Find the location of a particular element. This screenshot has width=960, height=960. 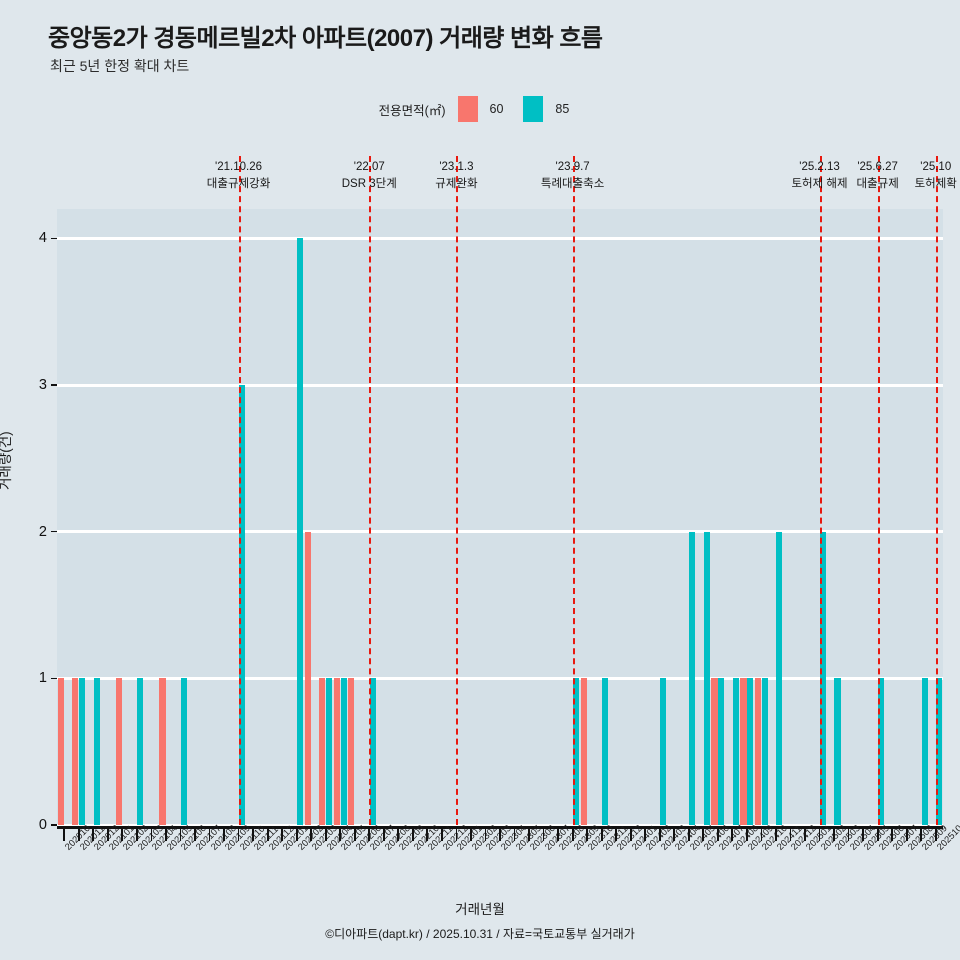

event-date: '25.6.27 is located at coordinates (877, 167).